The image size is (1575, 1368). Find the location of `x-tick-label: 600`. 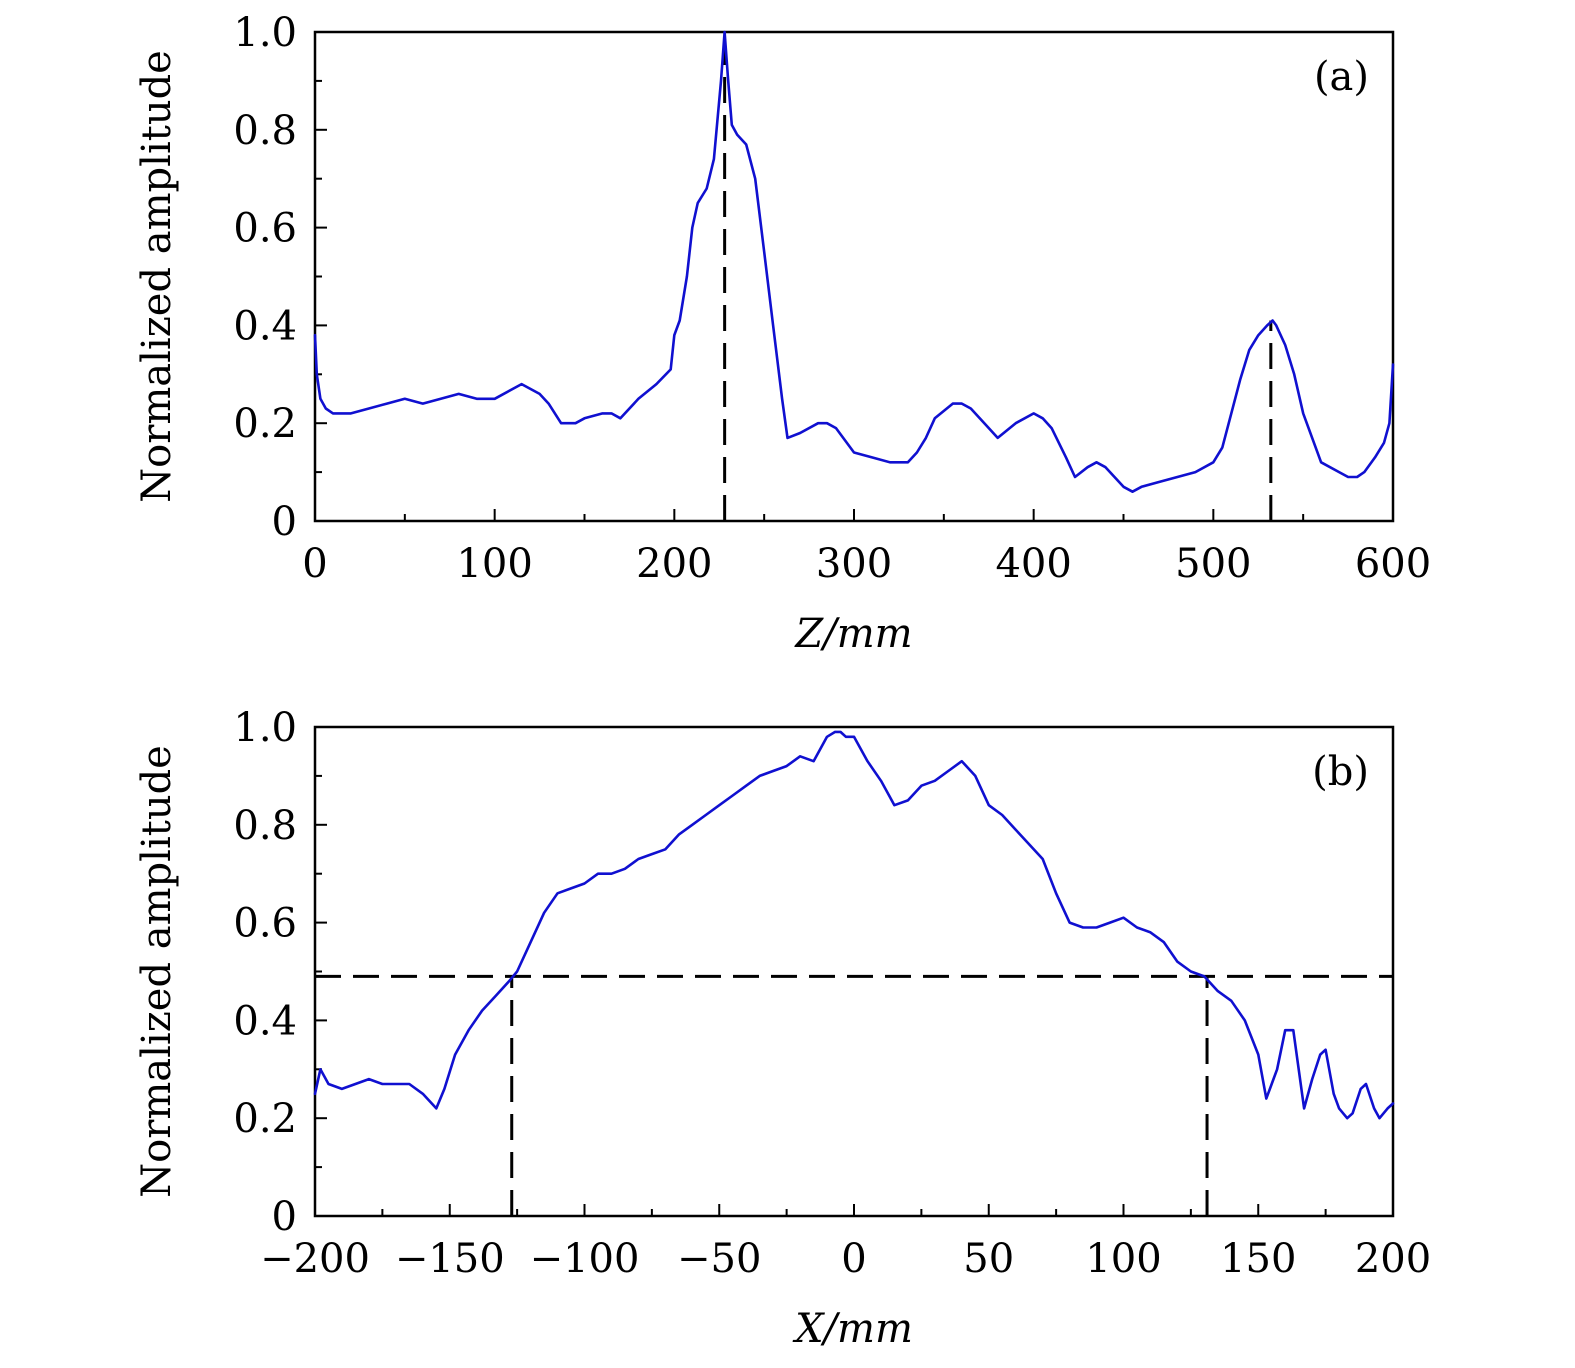

x-tick-label: 600 is located at coordinates (1393, 564).